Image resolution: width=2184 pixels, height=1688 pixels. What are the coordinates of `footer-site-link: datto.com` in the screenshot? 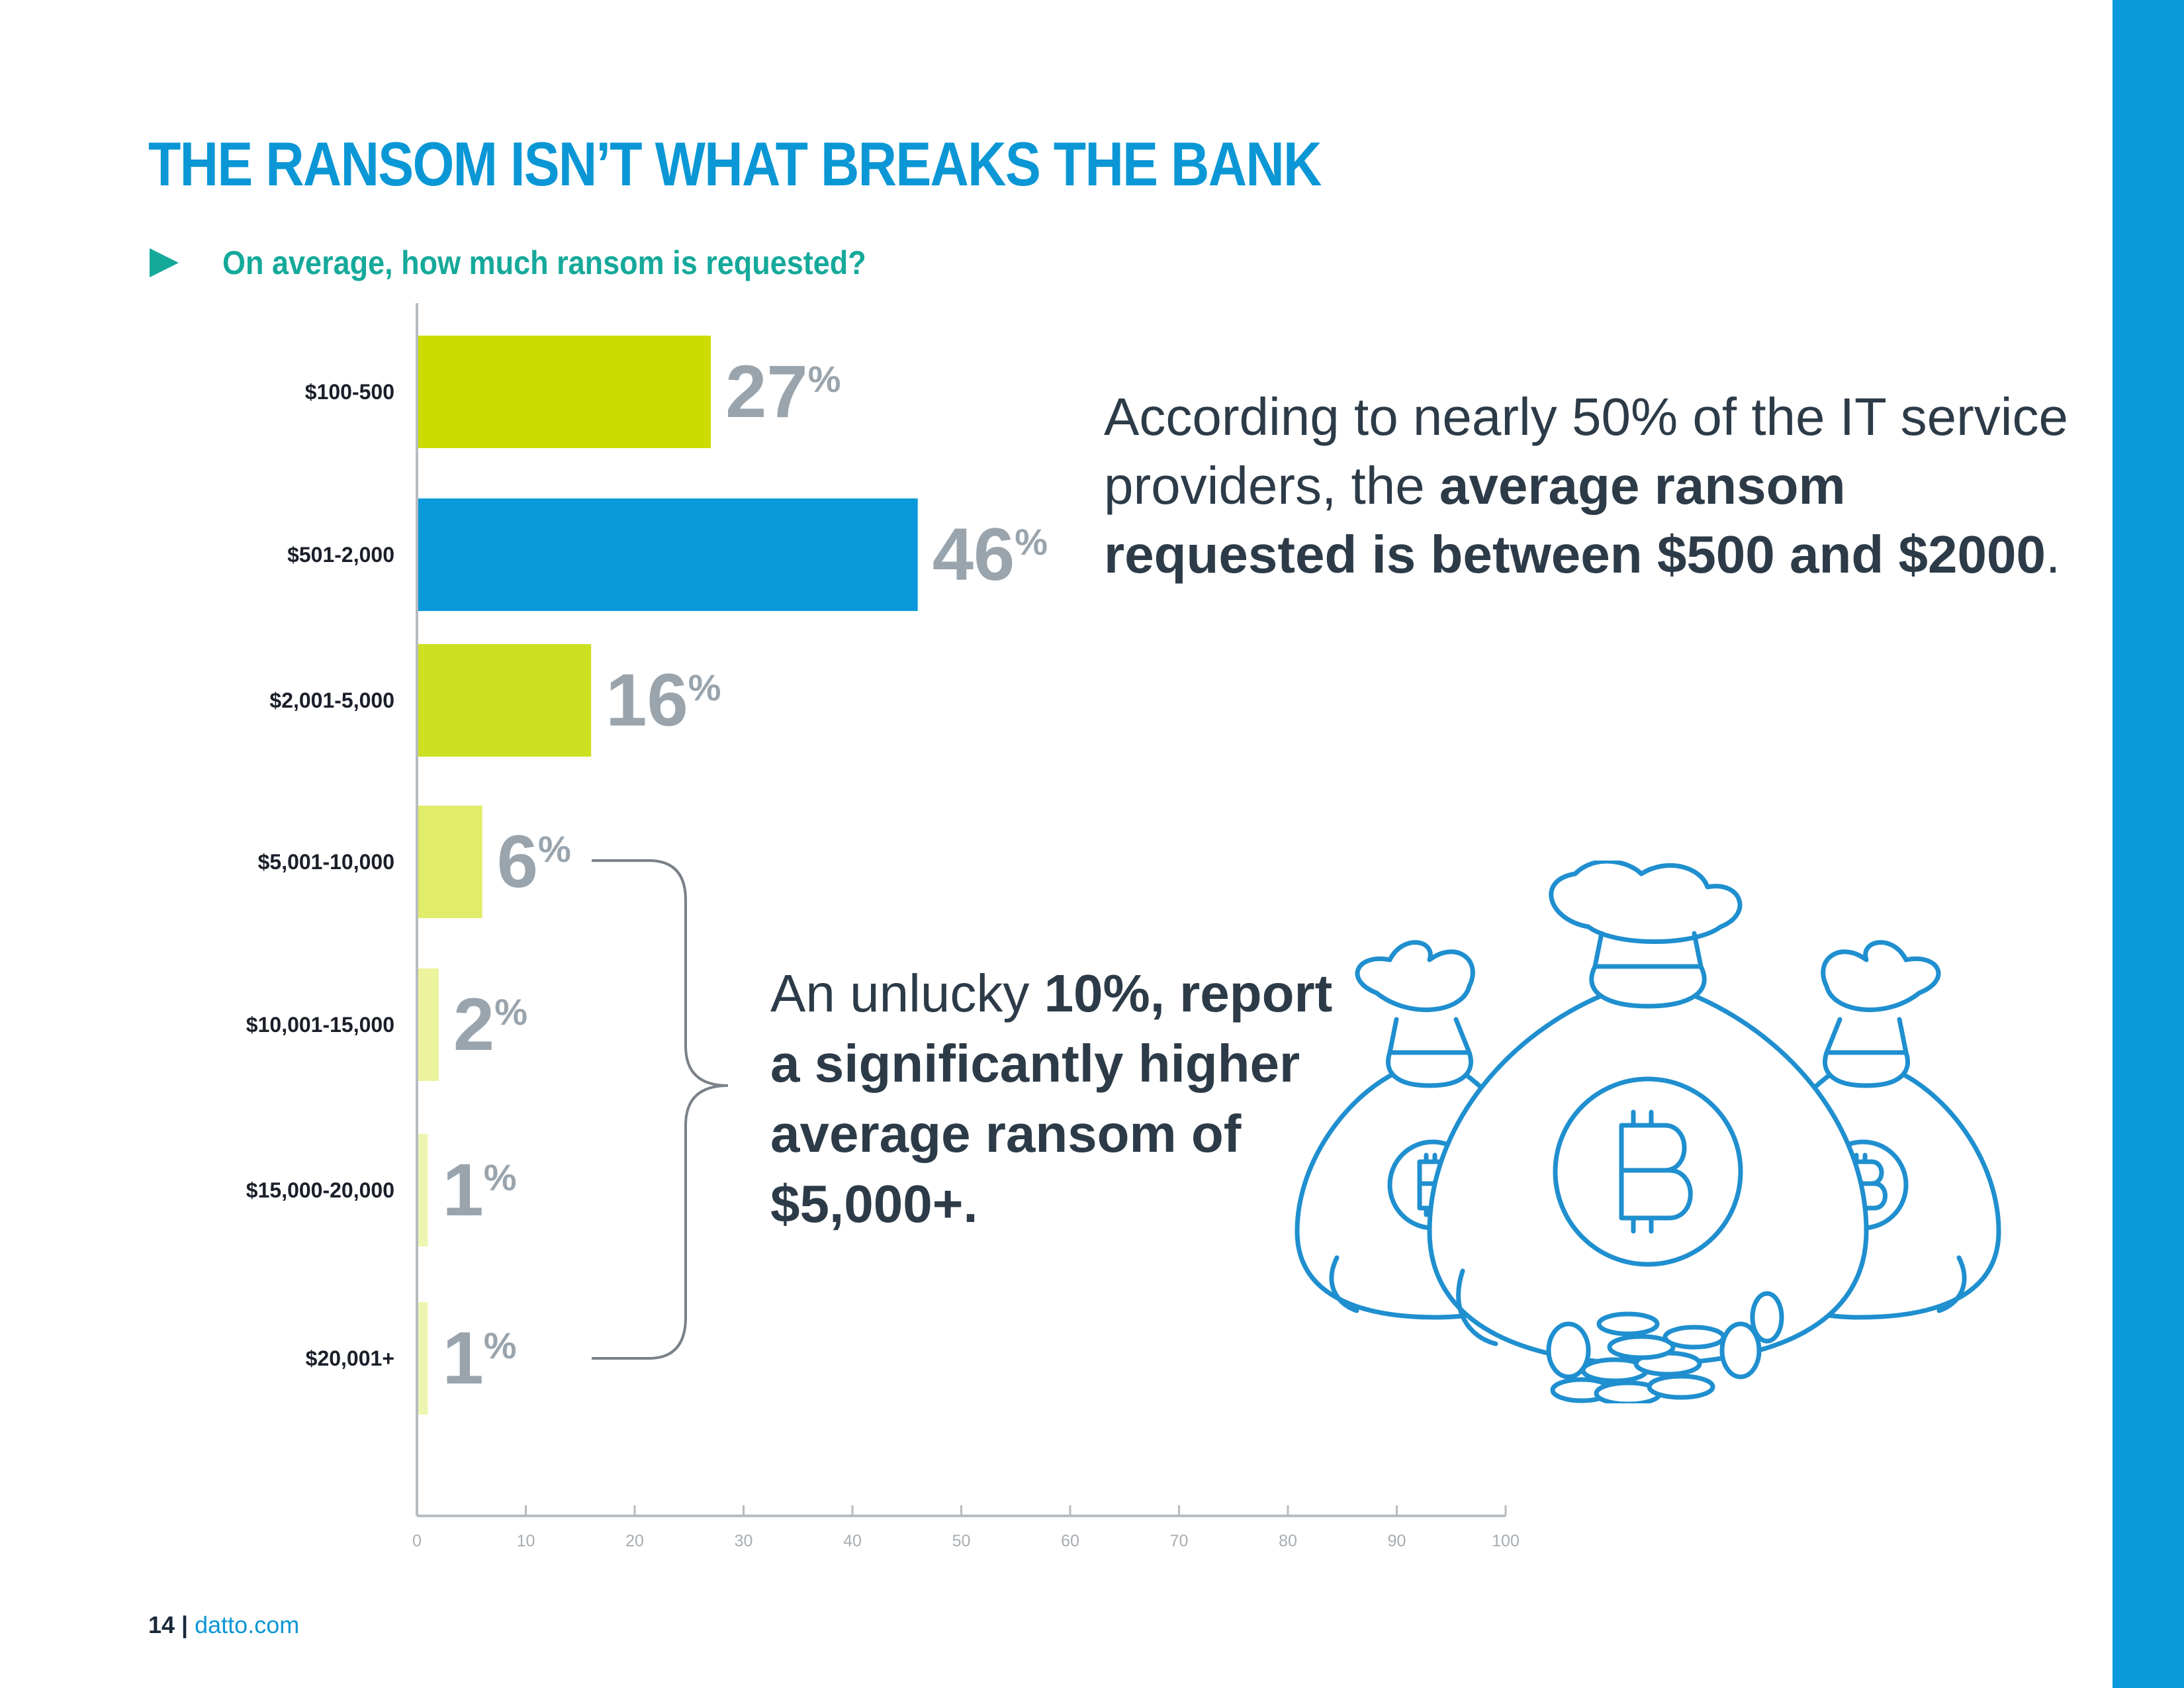 It's located at (247, 1624).